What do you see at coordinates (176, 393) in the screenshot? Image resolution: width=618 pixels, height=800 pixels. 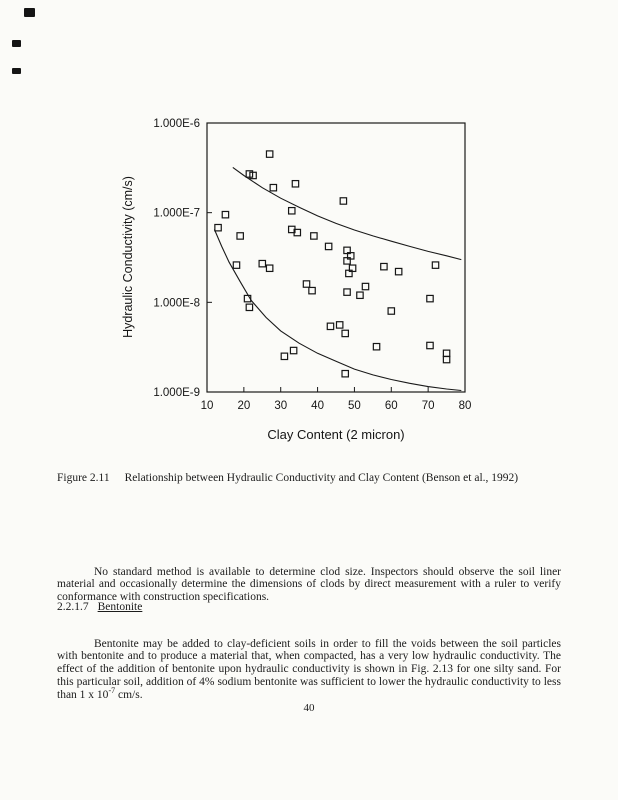 I see `y-tick-label: 1.000E-9` at bounding box center [176, 393].